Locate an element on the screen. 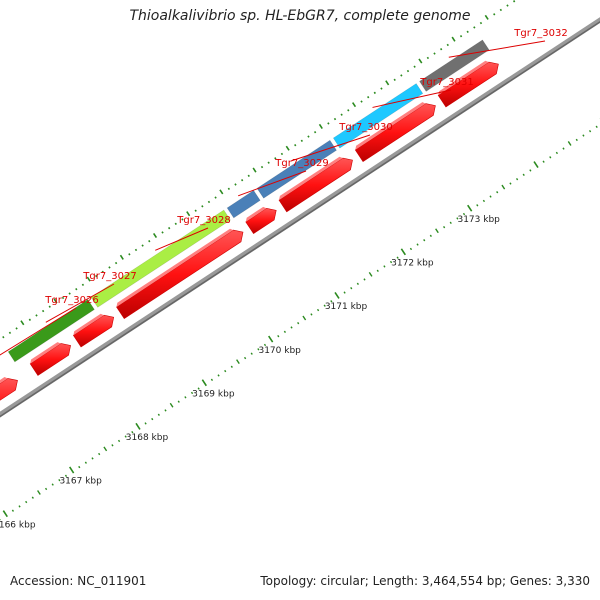  scale-tick-label: 3170 kbp is located at coordinates (279, 351).